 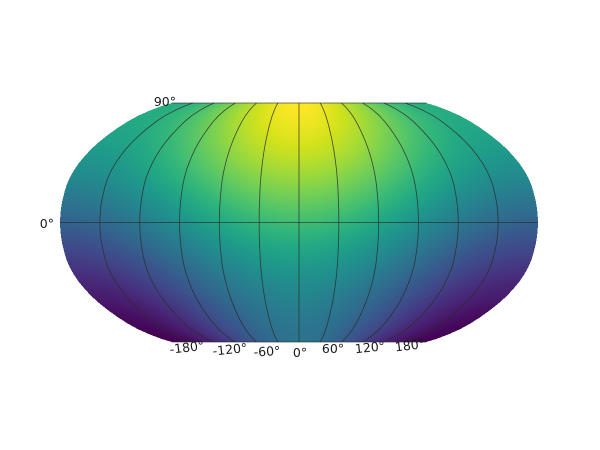 What do you see at coordinates (229, 349) in the screenshot?
I see `lon-label--120: -120°` at bounding box center [229, 349].